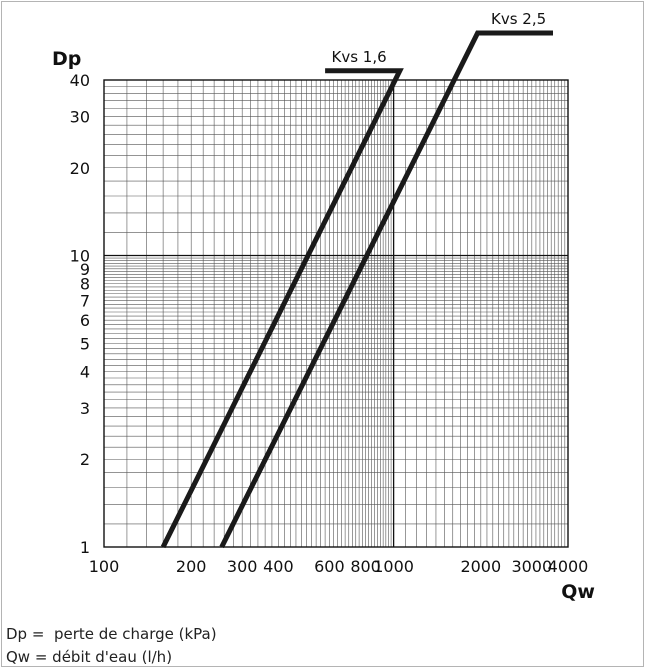 The width and height of the screenshot is (647, 670). What do you see at coordinates (393, 566) in the screenshot?
I see `x-tick-label: 1000` at bounding box center [393, 566].